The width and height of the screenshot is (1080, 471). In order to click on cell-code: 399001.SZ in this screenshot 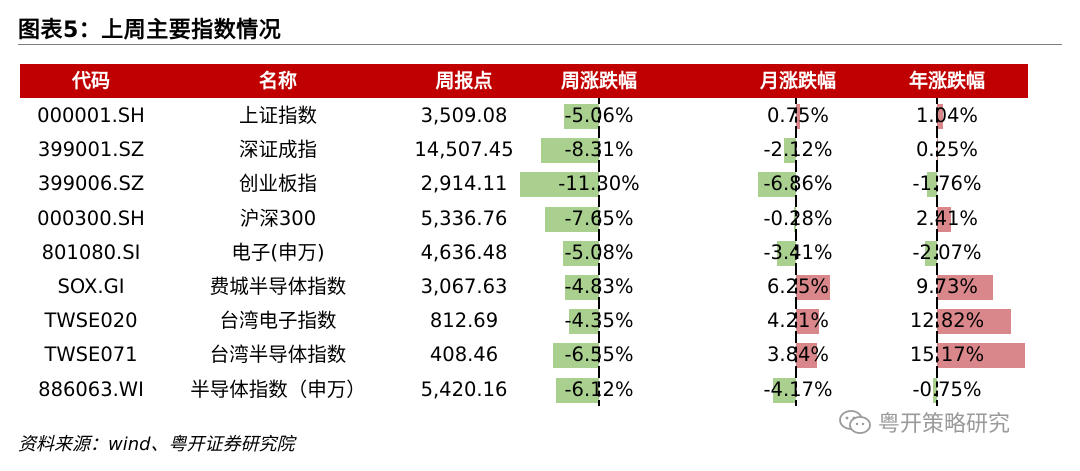, I will do `click(91, 150)`.